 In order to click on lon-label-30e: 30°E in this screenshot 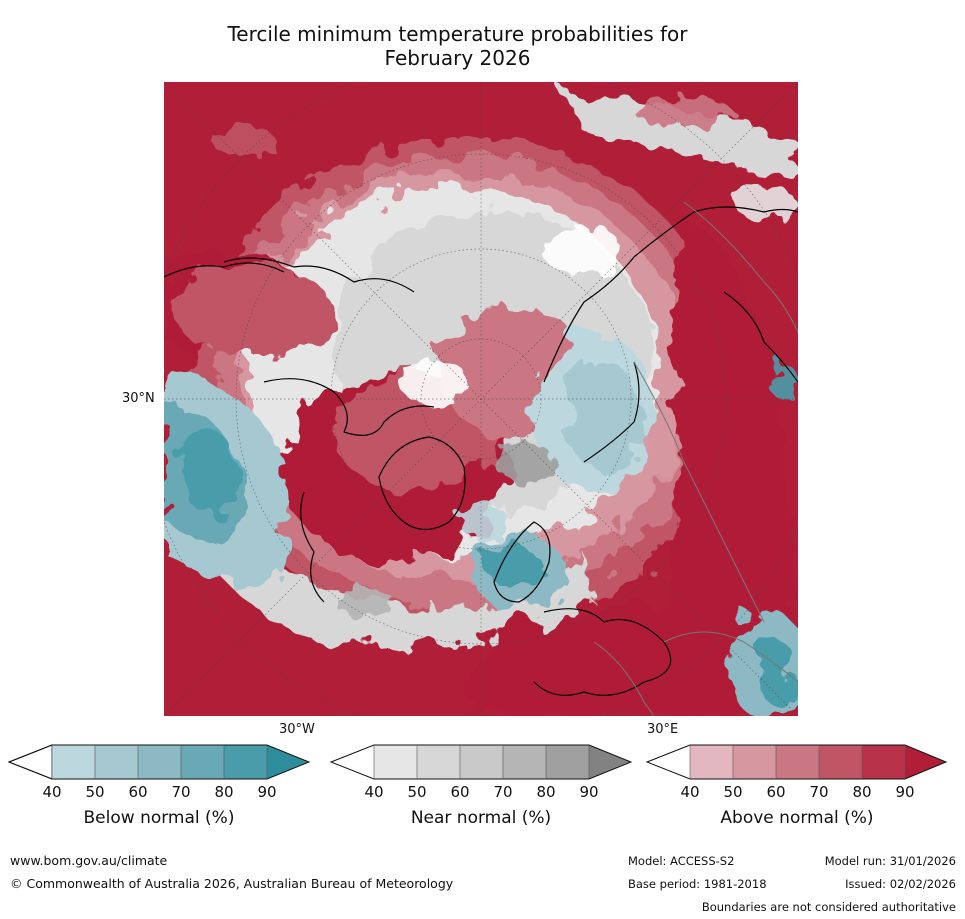, I will do `click(663, 729)`.